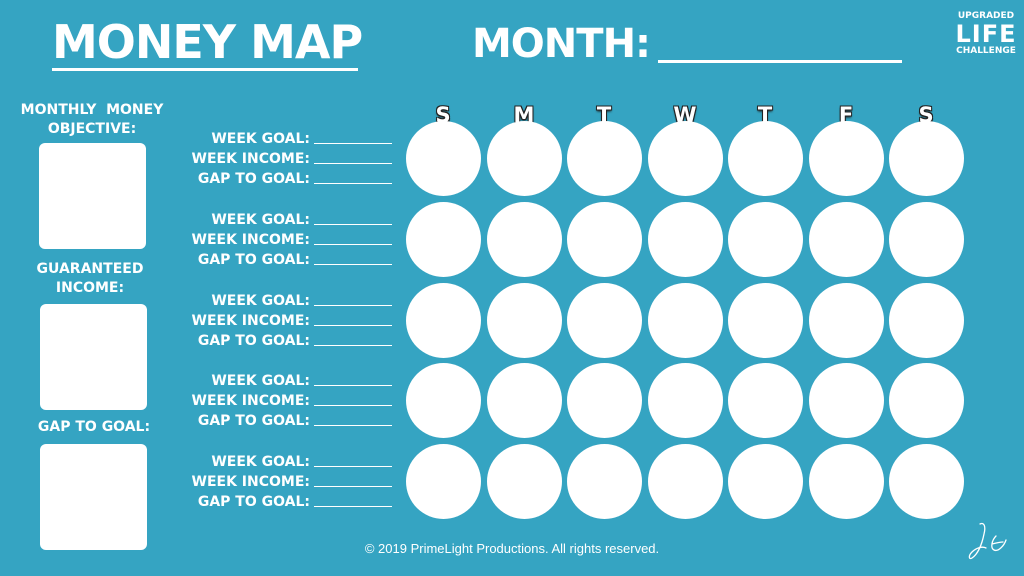 The image size is (1024, 576). I want to click on gap-to-goal-label-text: GAP TO GOAL:, so click(94, 427).